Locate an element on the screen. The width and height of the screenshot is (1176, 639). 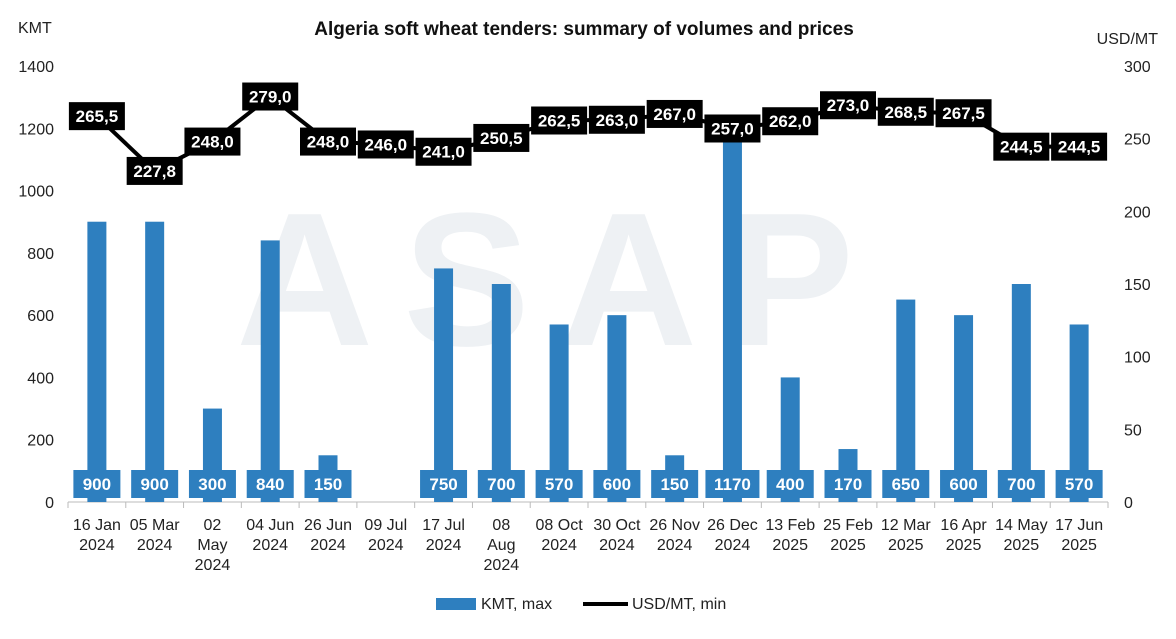
price-value-label: 279,0 is located at coordinates (270, 97).